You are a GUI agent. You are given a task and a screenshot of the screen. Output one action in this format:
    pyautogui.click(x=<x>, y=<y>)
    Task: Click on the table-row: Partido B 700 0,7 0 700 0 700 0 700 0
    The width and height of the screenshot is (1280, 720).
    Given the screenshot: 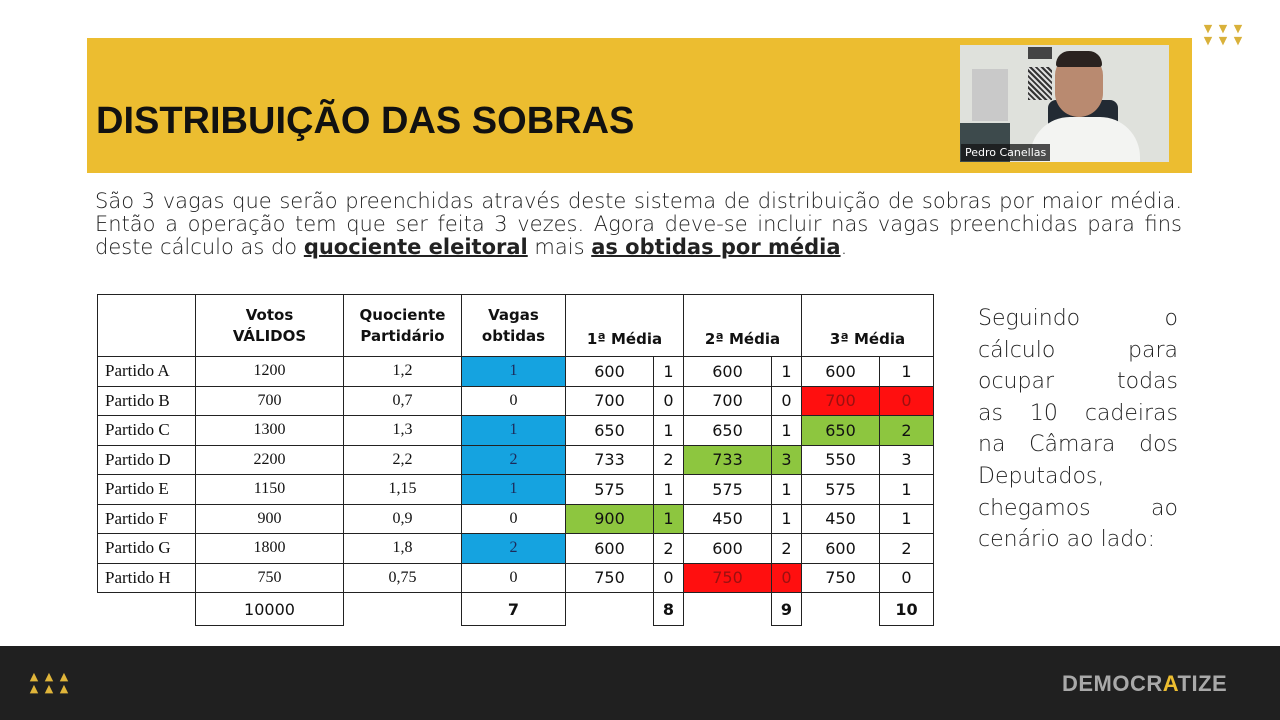 What is the action you would take?
    pyautogui.click(x=515, y=400)
    